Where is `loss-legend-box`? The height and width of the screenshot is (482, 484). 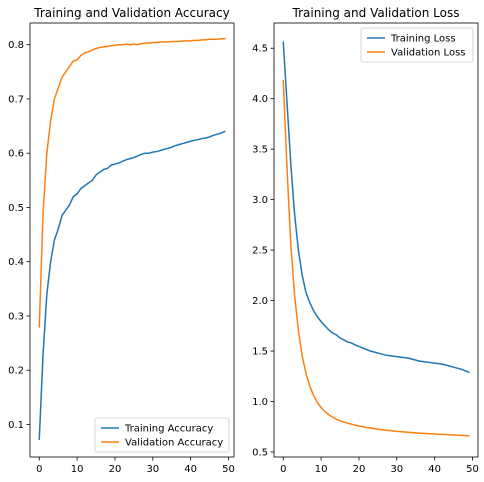 loss-legend-box is located at coordinates (417, 45).